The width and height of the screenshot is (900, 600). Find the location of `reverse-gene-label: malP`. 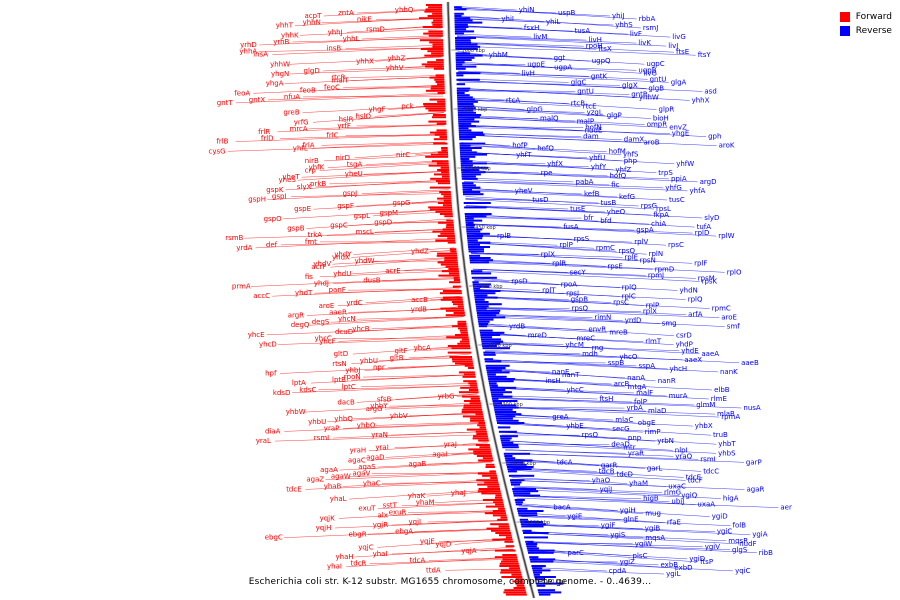

reverse-gene-label: malP is located at coordinates (585, 122).